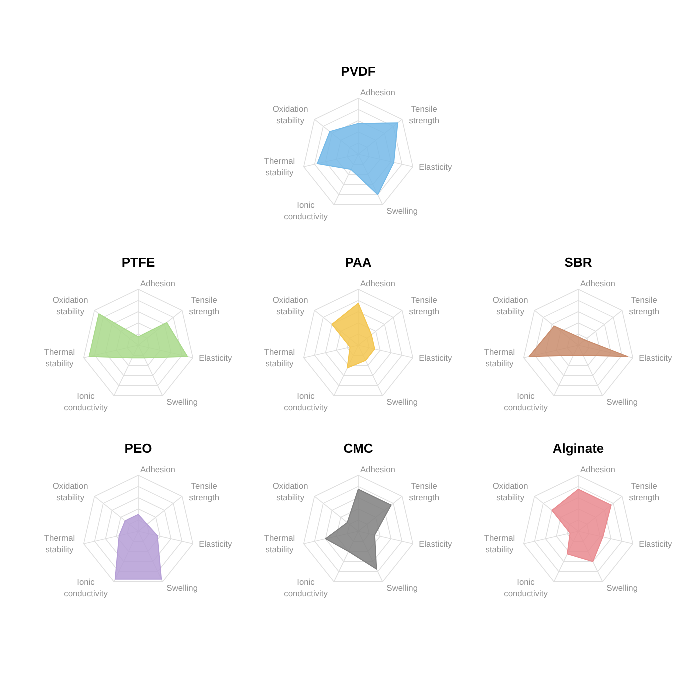  What do you see at coordinates (139, 262) in the screenshot?
I see `chart-title: PTFE` at bounding box center [139, 262].